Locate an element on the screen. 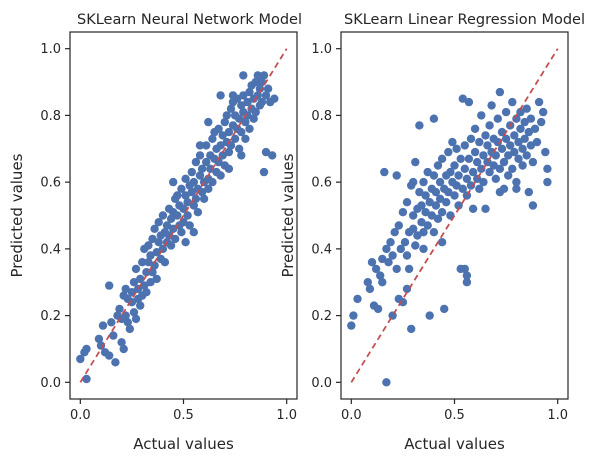 The width and height of the screenshot is (602, 463). y-tick-label: 0.6 is located at coordinates (321, 183).